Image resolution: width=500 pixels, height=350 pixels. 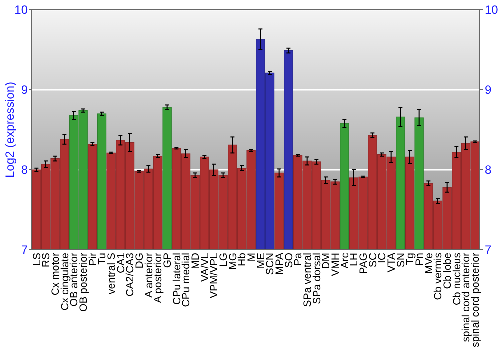 What do you see at coordinates (326, 261) in the screenshot?
I see `x-tick-label: DM` at bounding box center [326, 261].